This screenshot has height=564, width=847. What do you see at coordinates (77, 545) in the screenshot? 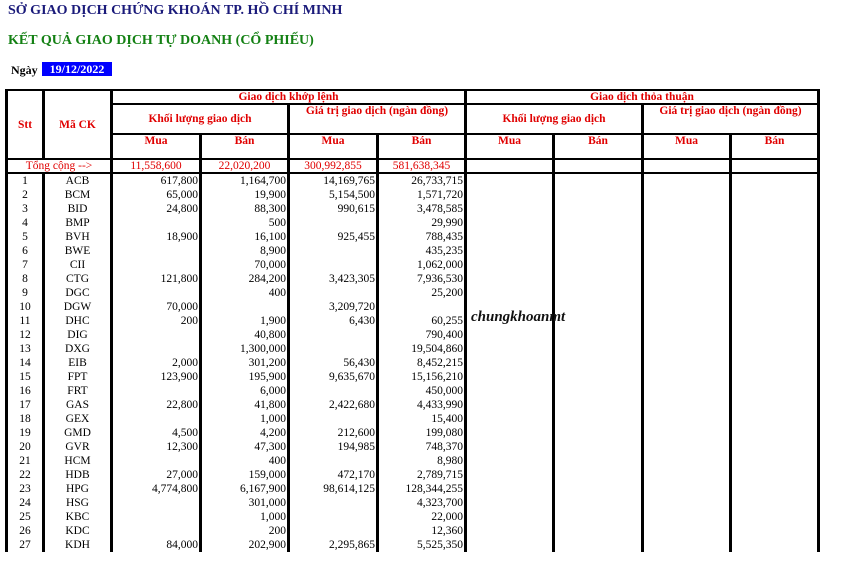
I see `cell-ma-ck: KDH` at bounding box center [77, 545].